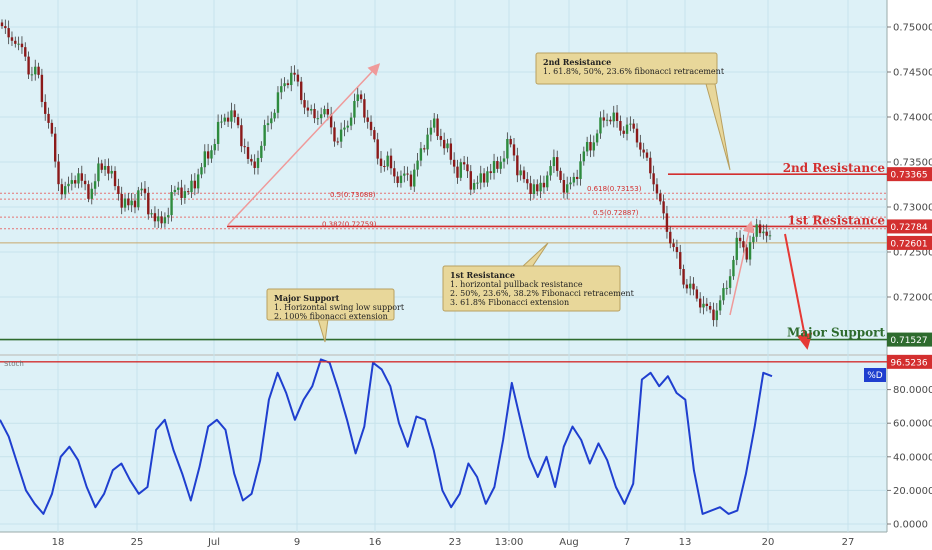 The height and width of the screenshot is (550, 932). I want to click on major-support-label: Major Support, so click(836, 333).